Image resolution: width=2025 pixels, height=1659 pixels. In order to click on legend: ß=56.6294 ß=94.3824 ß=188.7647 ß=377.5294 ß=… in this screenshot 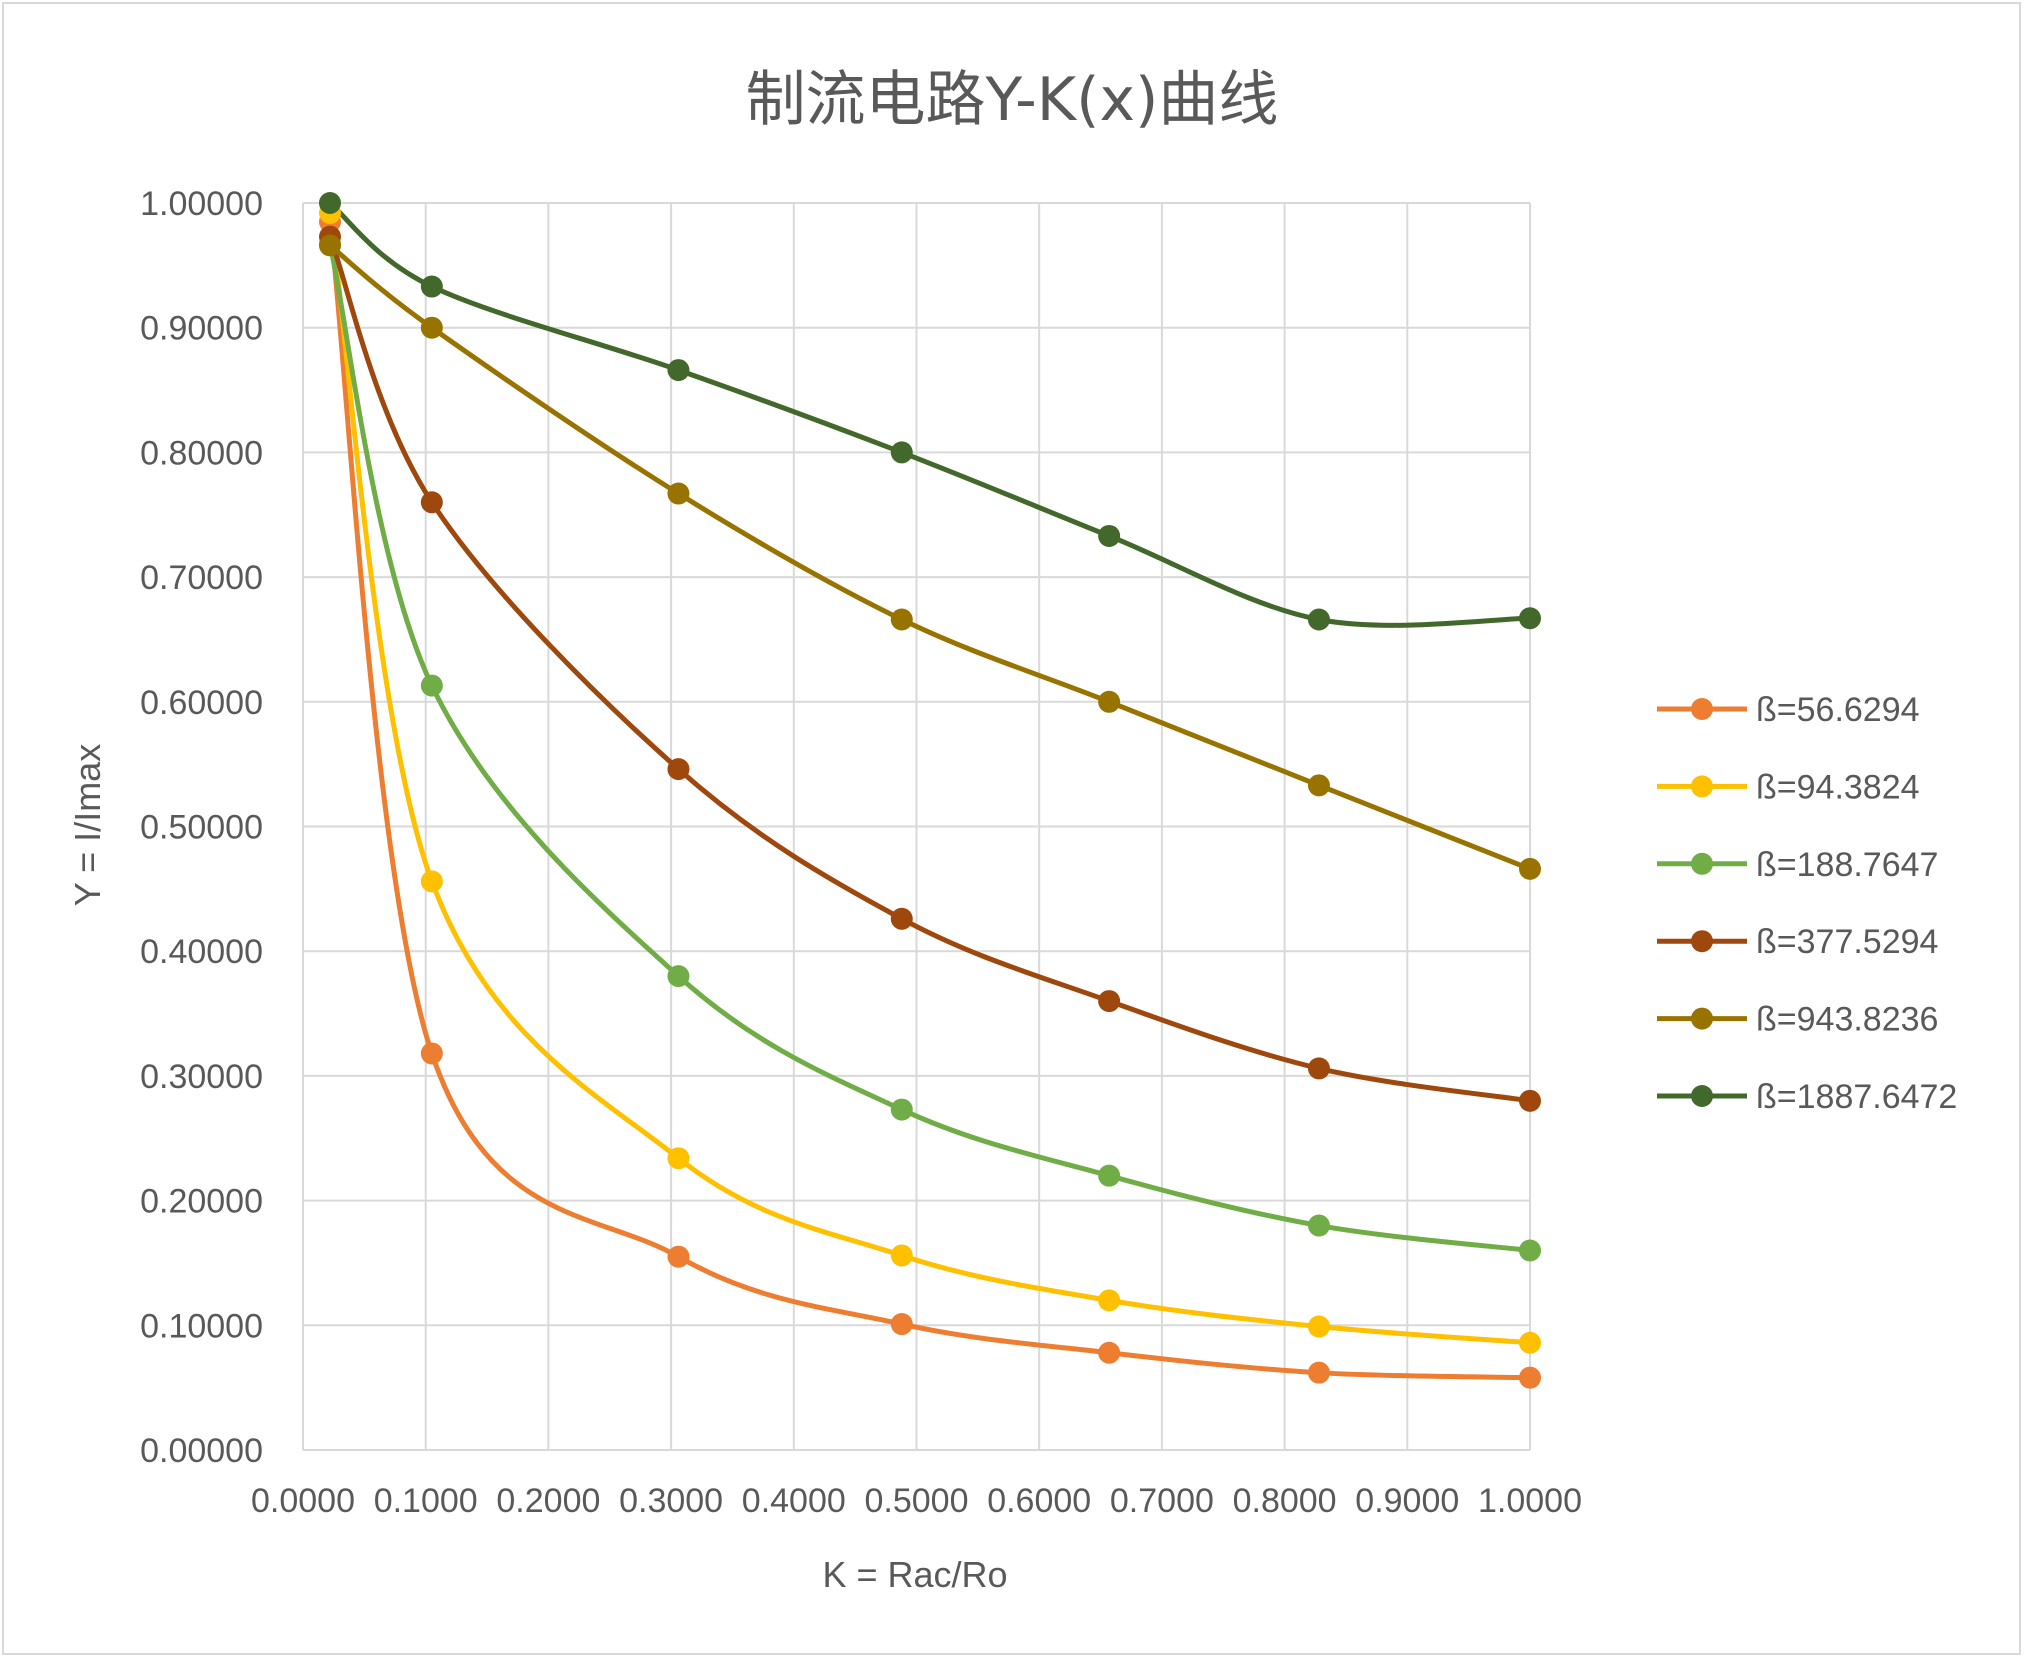, I will do `click(1807, 903)`.